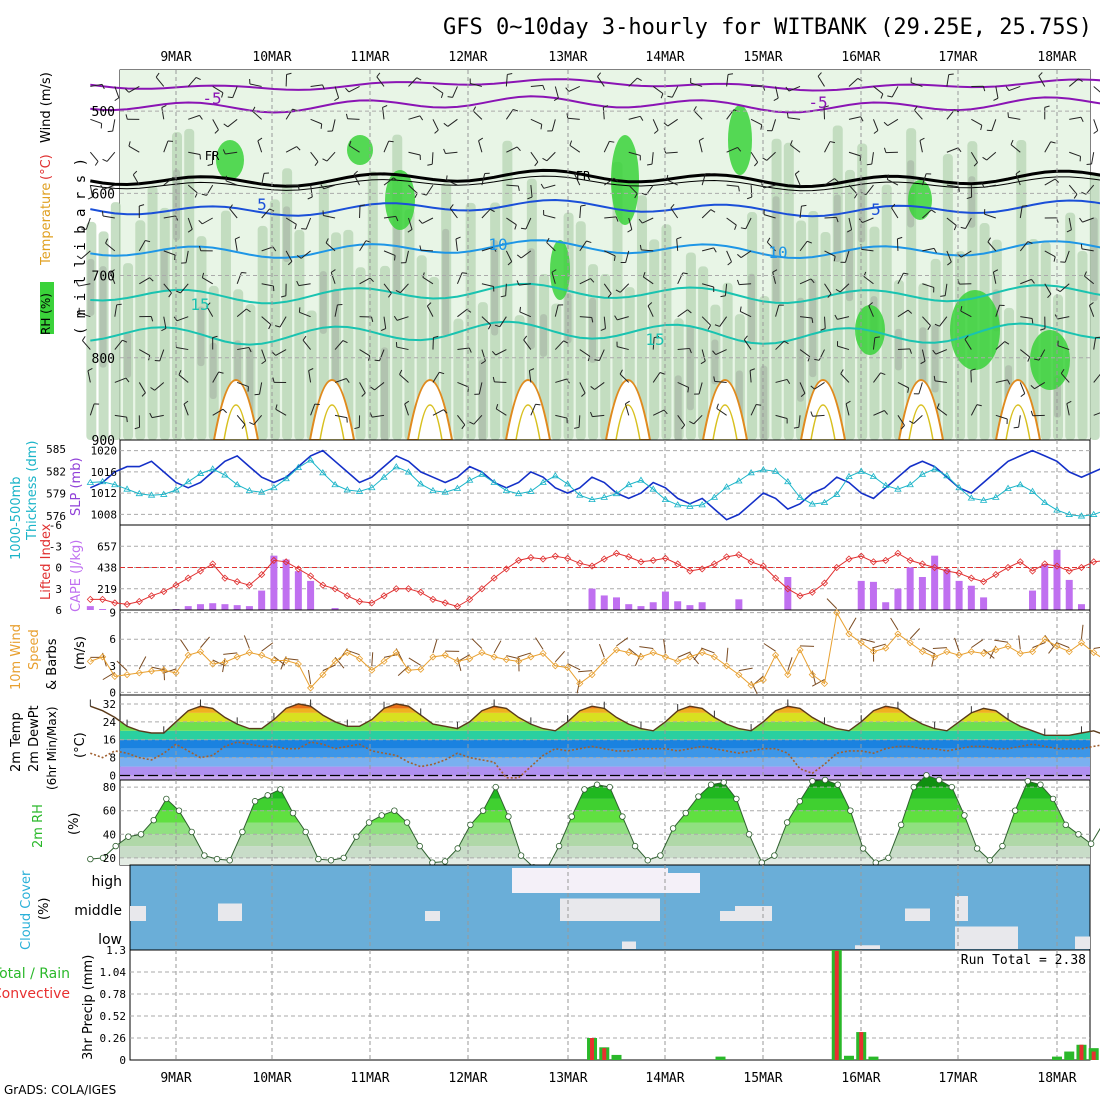 This screenshot has width=1100, height=1100. Describe the element at coordinates (867, 947) in the screenshot. I see `cloud-low-cell` at that location.